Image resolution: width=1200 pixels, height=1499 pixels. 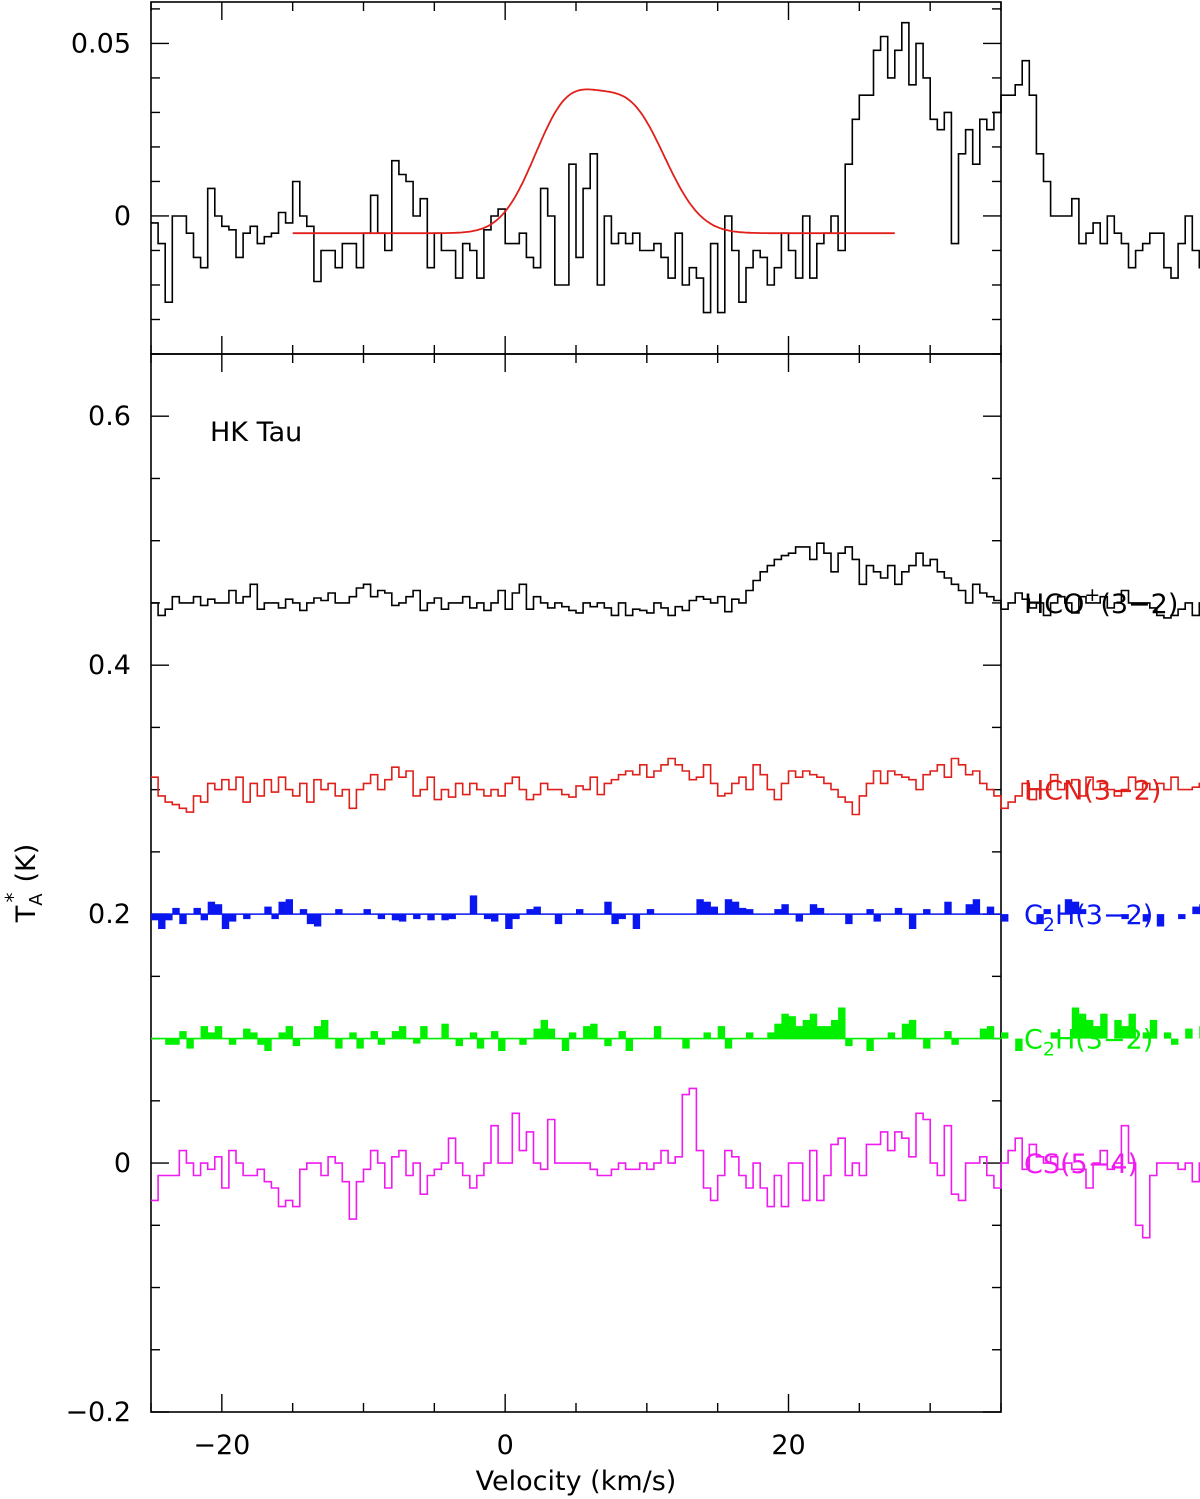 What do you see at coordinates (109, 665) in the screenshot?
I see `y-tick-label: 0.4` at bounding box center [109, 665].